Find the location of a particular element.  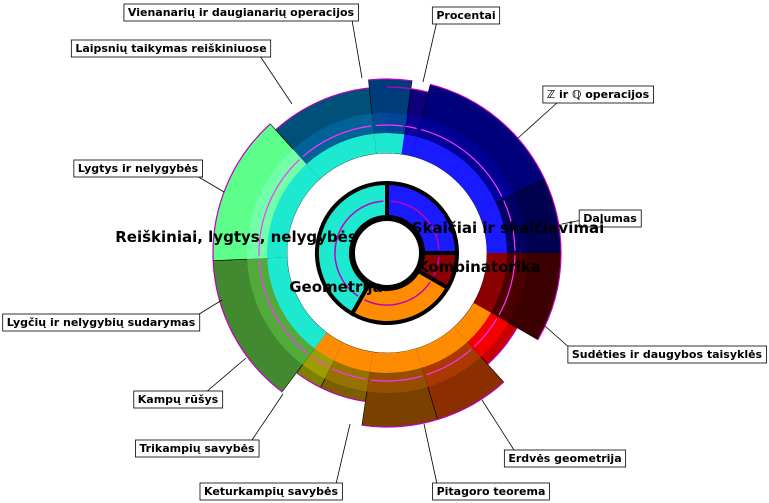

topic-label-ir-operacijos: ℤ ir ℚ operacijos is located at coordinates (598, 94).